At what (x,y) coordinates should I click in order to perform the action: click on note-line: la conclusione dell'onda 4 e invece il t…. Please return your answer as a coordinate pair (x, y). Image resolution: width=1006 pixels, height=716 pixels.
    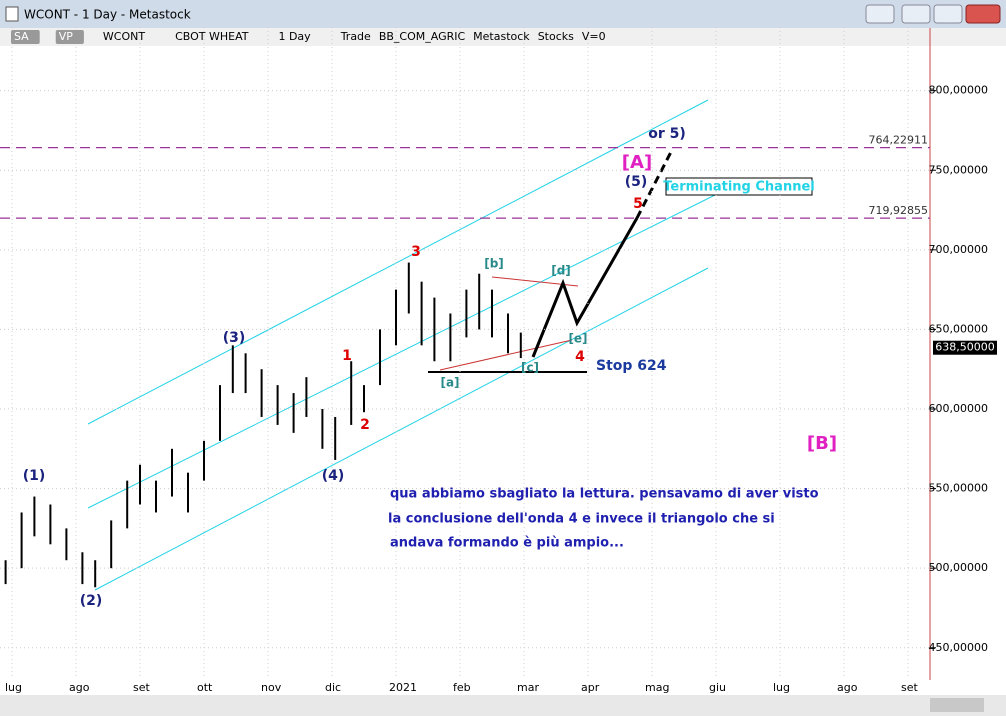
    Looking at the image, I should click on (581, 519).